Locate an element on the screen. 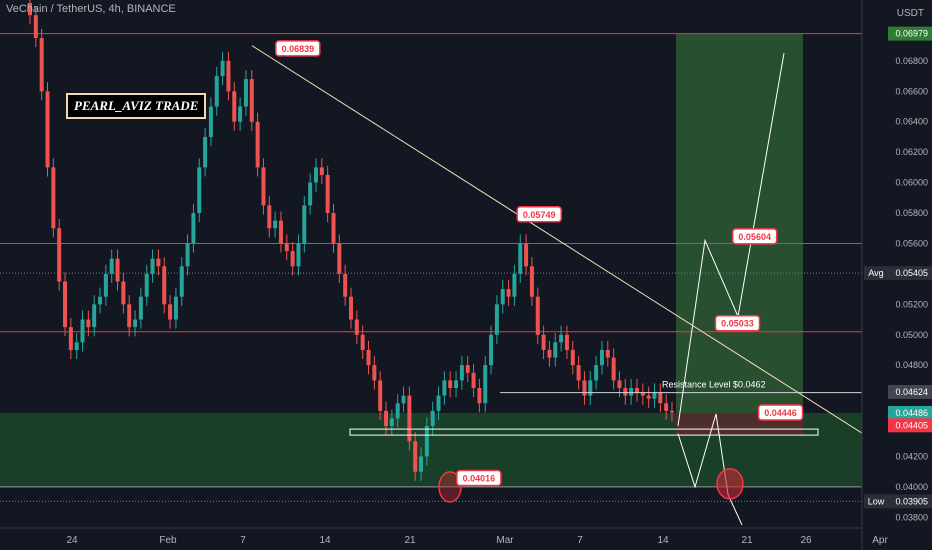  price-tag-label: 0.04405 is located at coordinates (911, 425).